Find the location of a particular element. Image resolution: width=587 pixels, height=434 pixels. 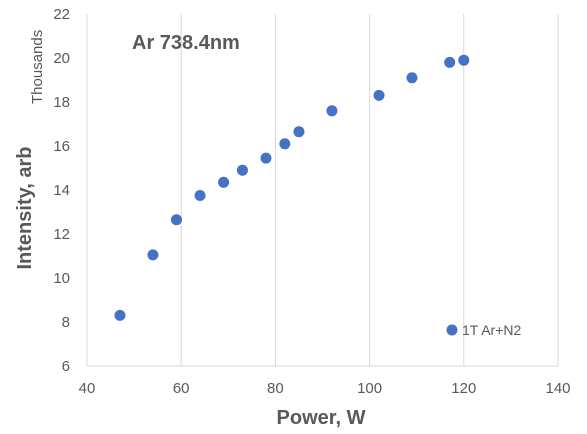

y-tick-label: 14 is located at coordinates (61, 190).